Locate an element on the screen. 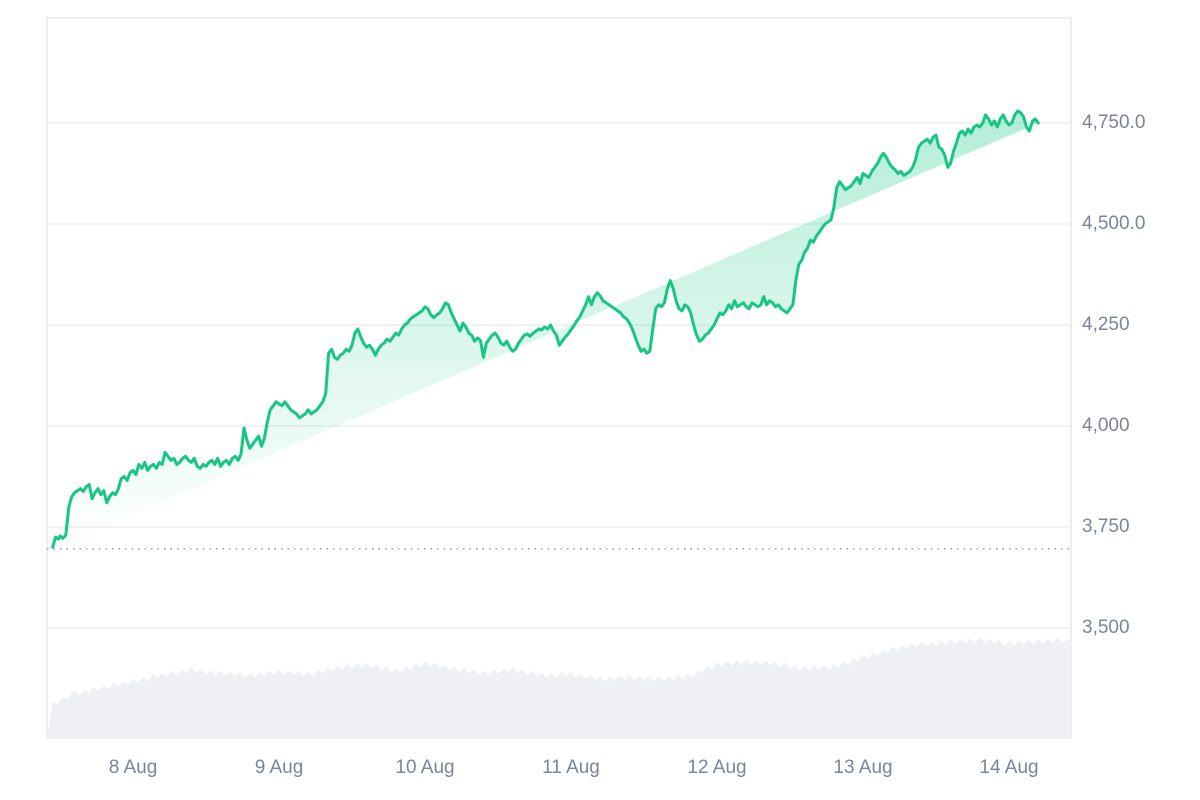  volume-area is located at coordinates (559, 687).